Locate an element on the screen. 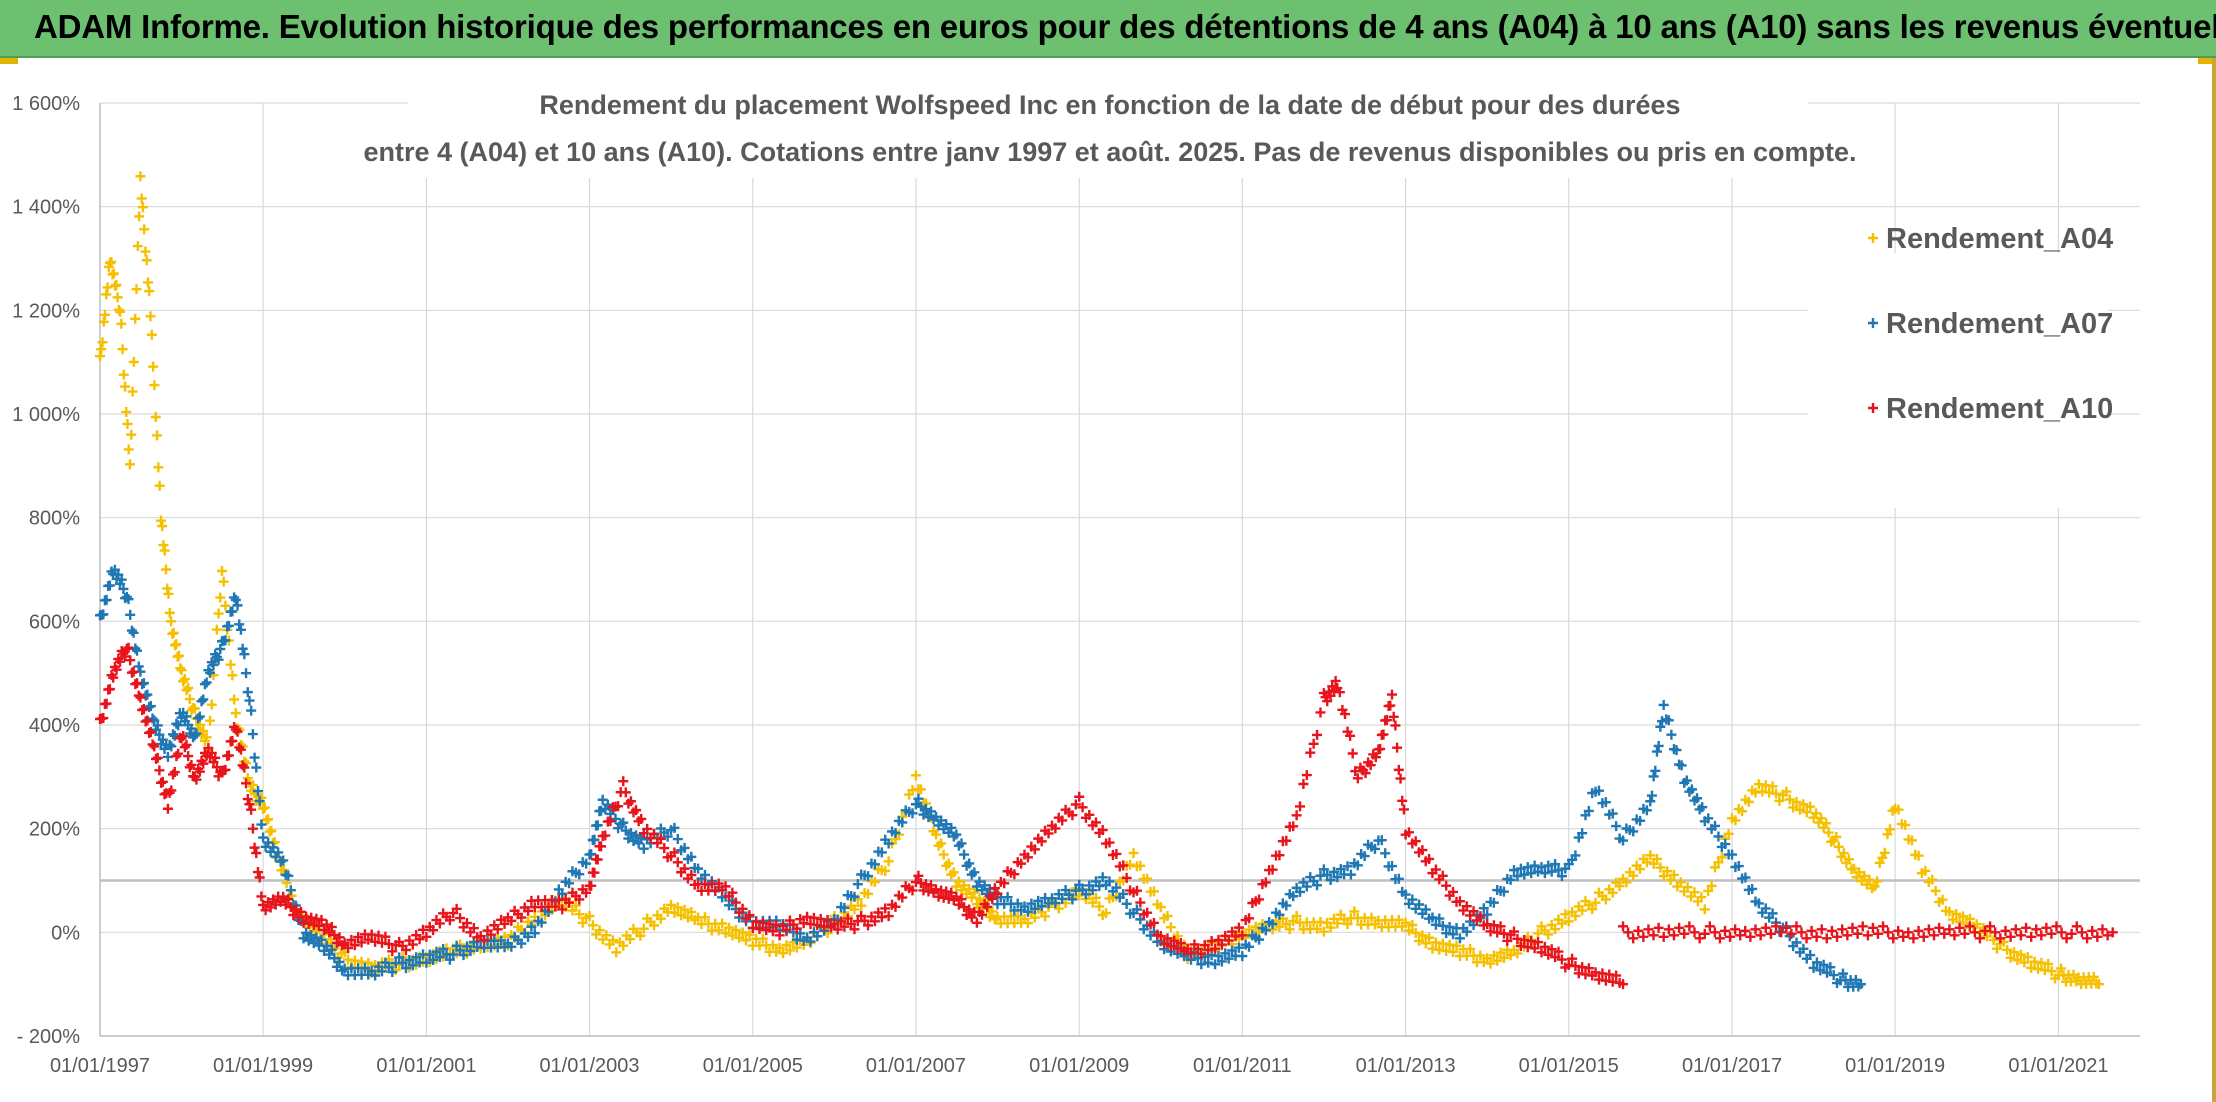 The height and width of the screenshot is (1102, 2216). x-tick-label: 01/01/2007 is located at coordinates (916, 1066).